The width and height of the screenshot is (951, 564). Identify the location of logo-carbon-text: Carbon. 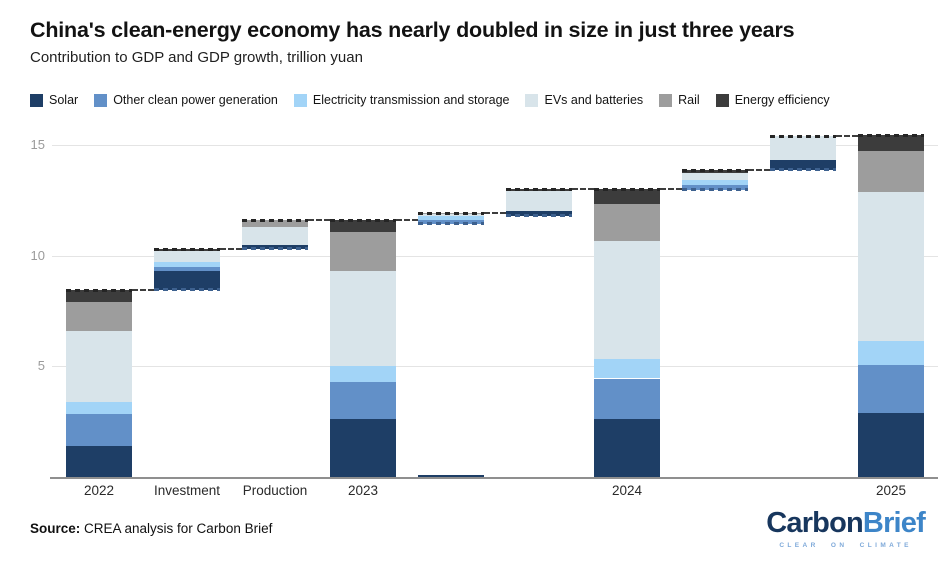
(815, 523).